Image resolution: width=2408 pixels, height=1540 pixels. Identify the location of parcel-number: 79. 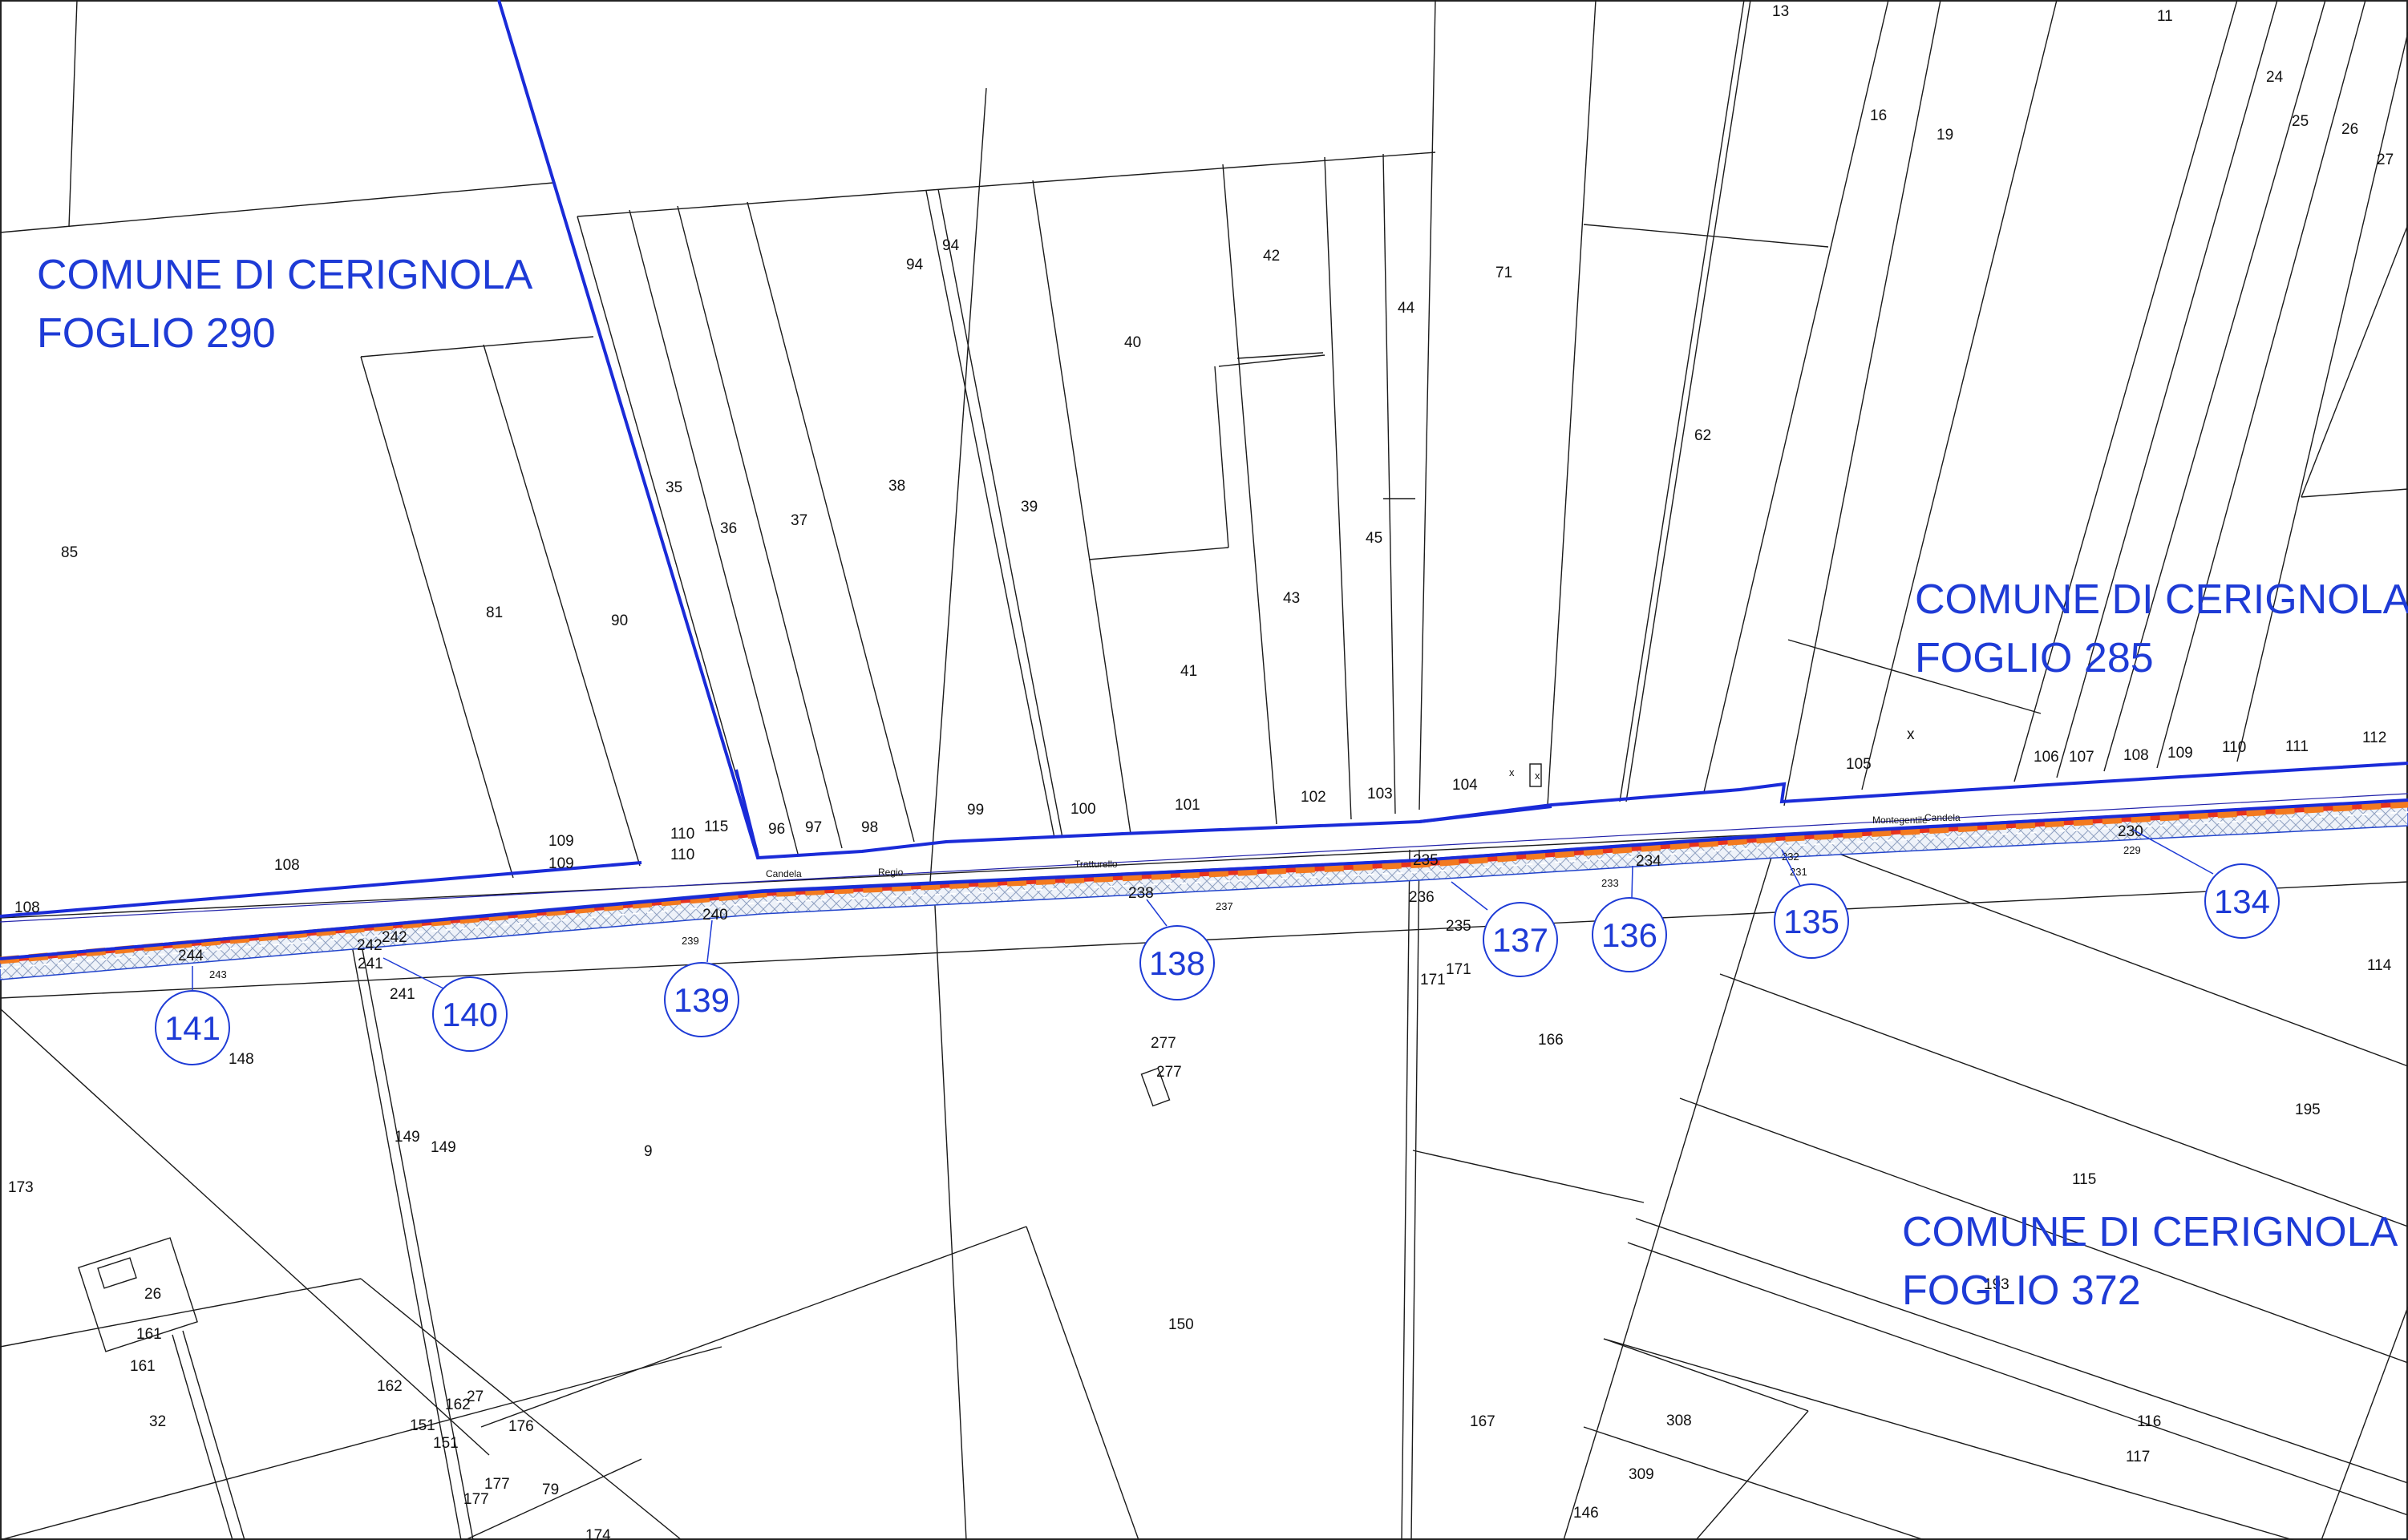
(551, 1490).